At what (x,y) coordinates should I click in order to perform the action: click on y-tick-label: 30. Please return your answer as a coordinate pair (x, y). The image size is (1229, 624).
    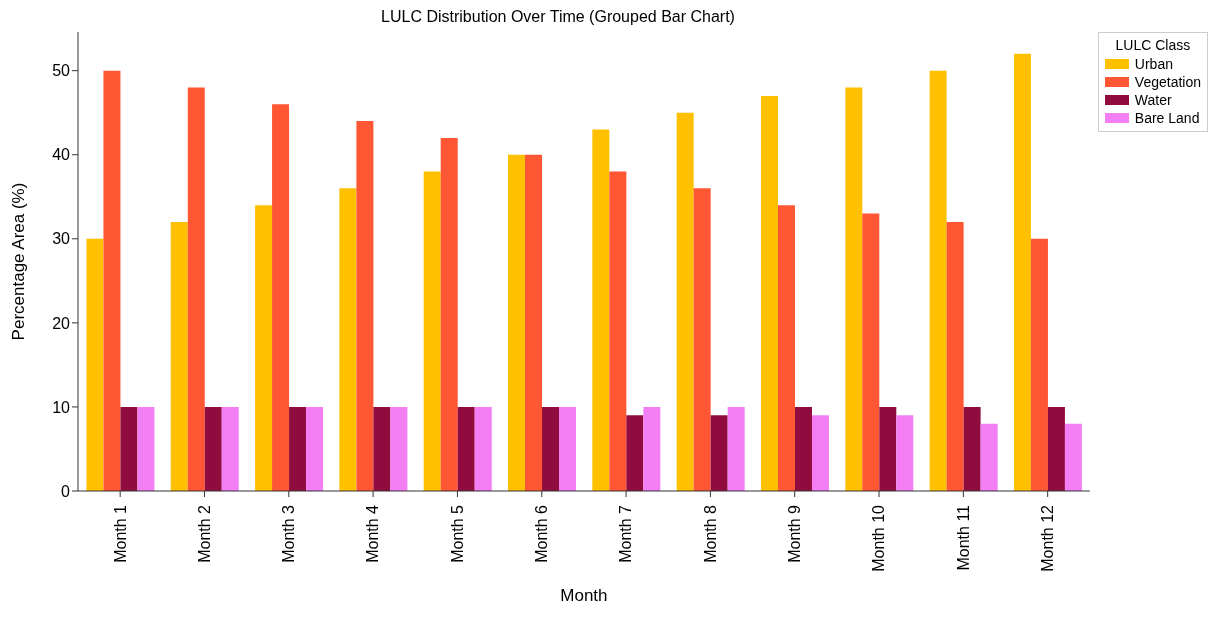
    Looking at the image, I should click on (61, 239).